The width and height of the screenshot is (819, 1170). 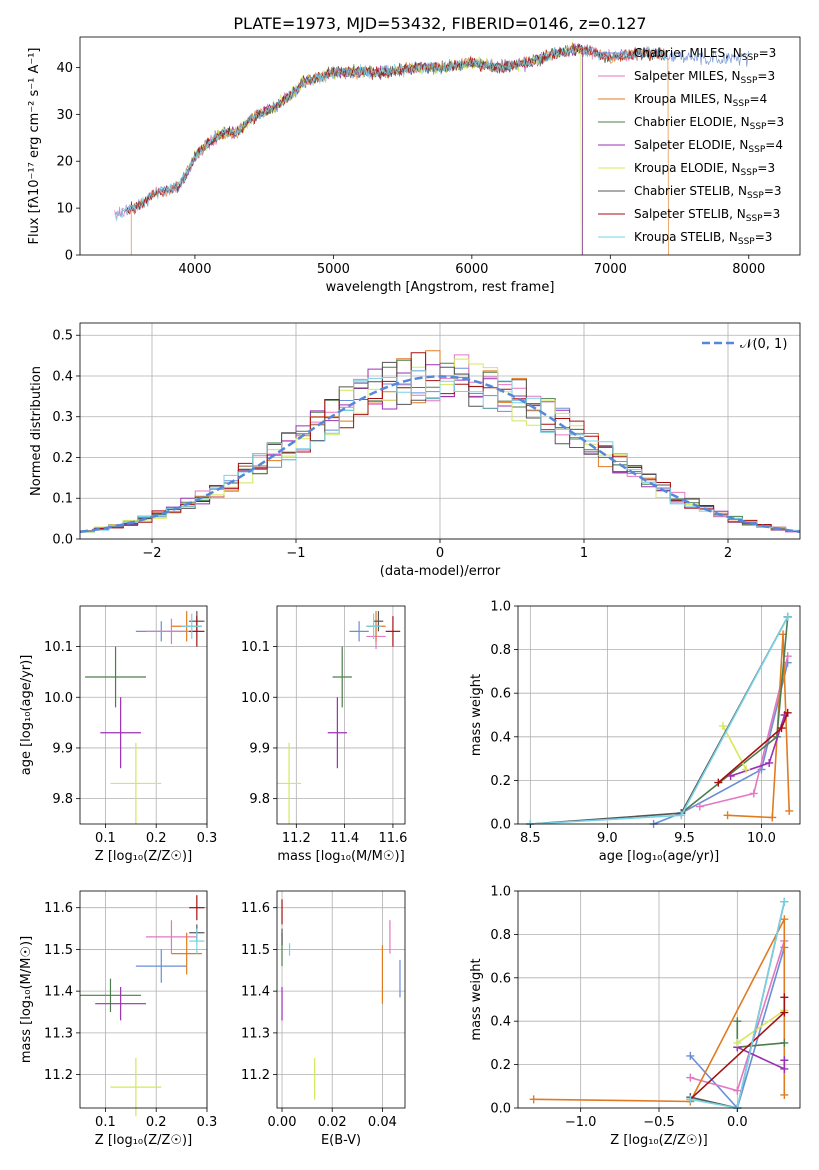 What do you see at coordinates (62, 417) in the screenshot?
I see `y-tick-label: 0.3` at bounding box center [62, 417].